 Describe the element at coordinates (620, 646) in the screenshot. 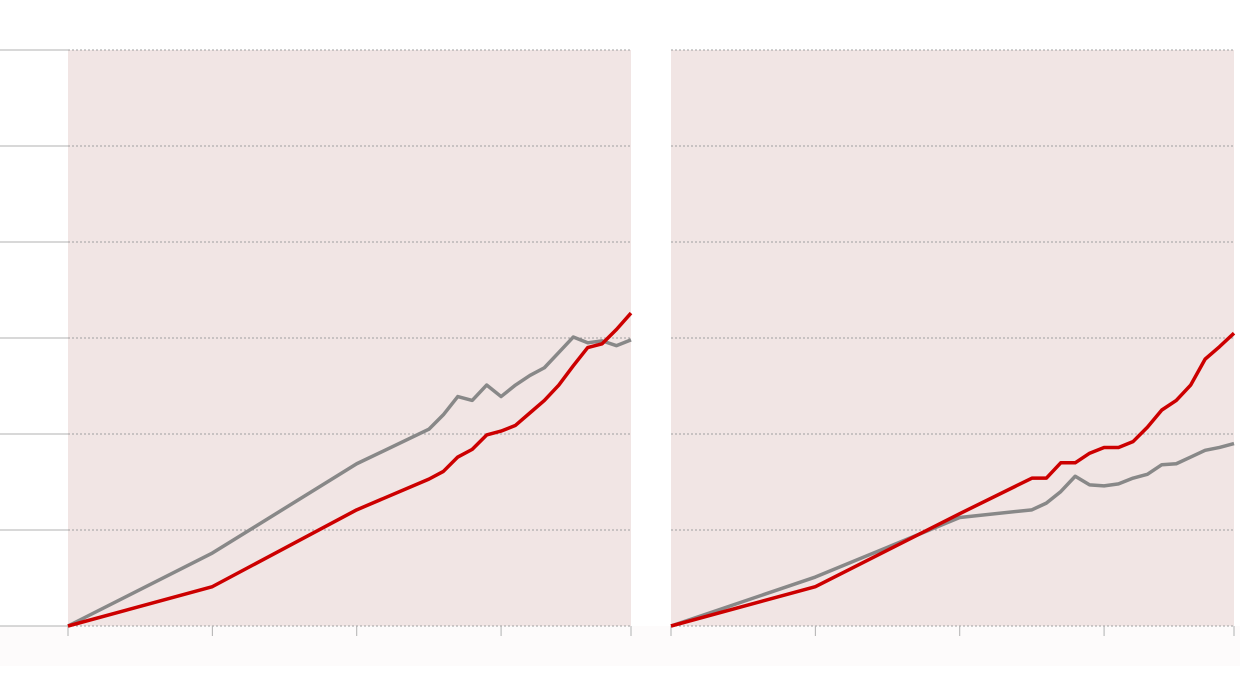

I see `footer-band` at that location.